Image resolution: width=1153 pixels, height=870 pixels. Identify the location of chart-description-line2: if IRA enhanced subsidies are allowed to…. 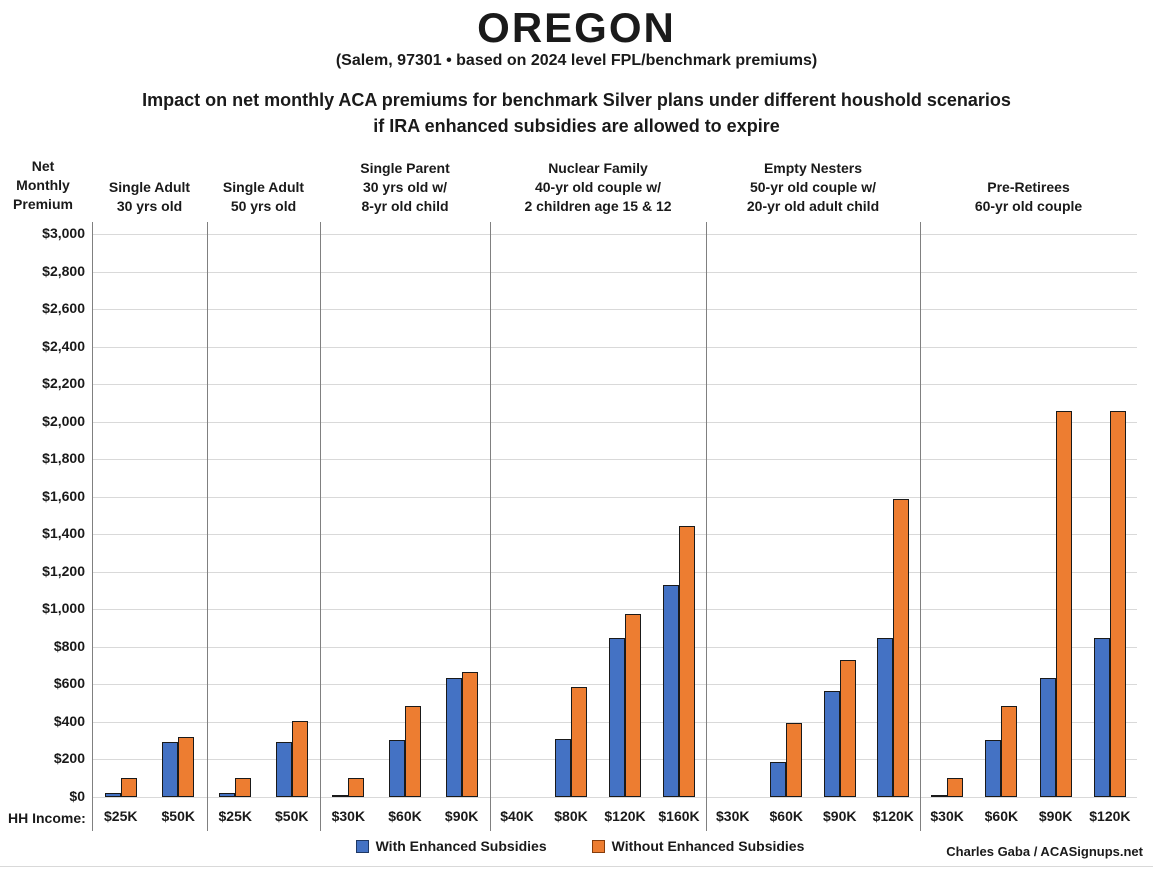
(576, 126).